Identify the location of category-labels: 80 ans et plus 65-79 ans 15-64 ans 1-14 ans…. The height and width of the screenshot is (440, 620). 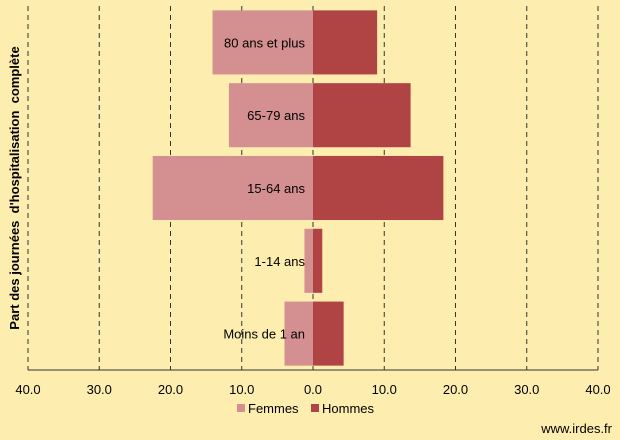
(264, 188).